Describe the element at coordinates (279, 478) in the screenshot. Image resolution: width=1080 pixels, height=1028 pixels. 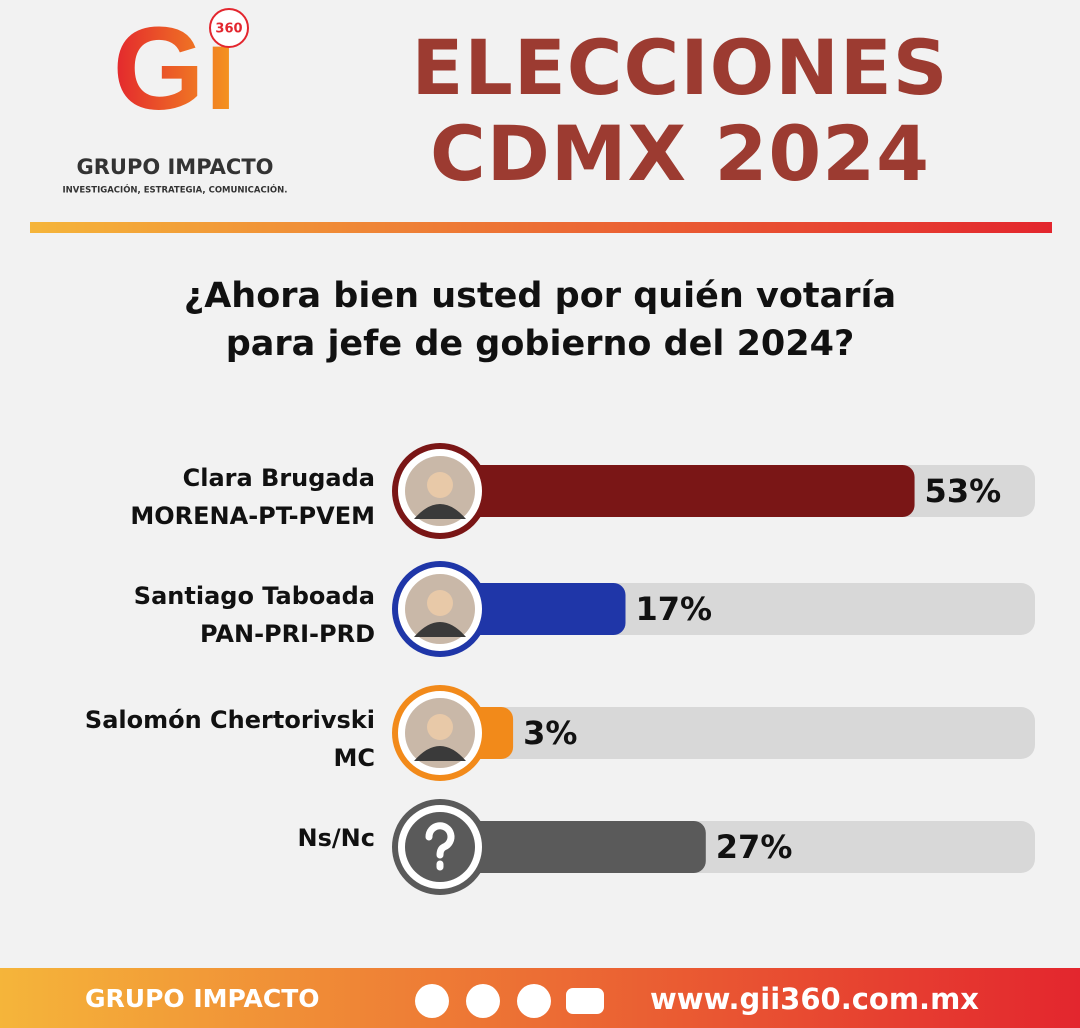
I see `category-label: Clara Brugada` at that location.